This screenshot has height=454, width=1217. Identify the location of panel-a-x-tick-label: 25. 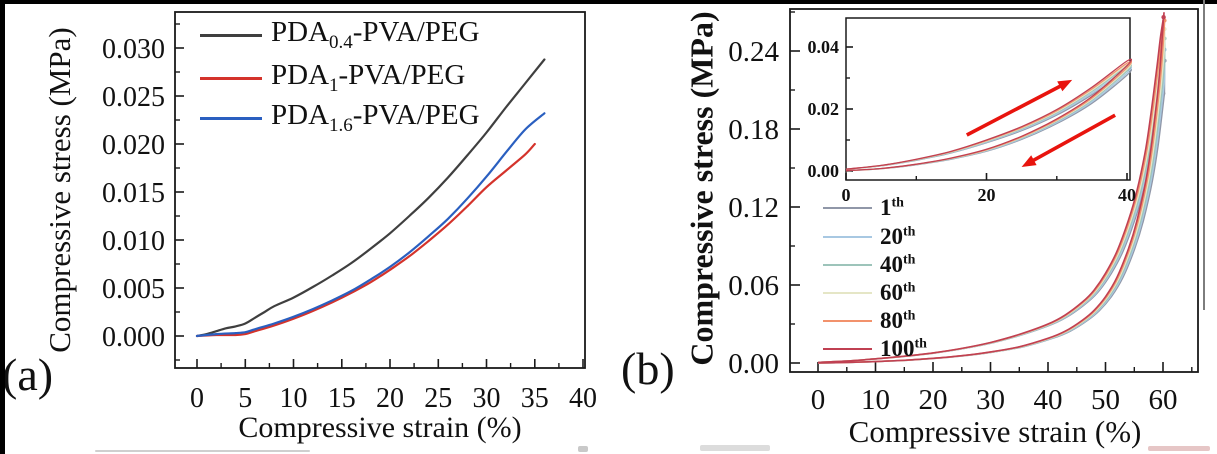
(438, 398).